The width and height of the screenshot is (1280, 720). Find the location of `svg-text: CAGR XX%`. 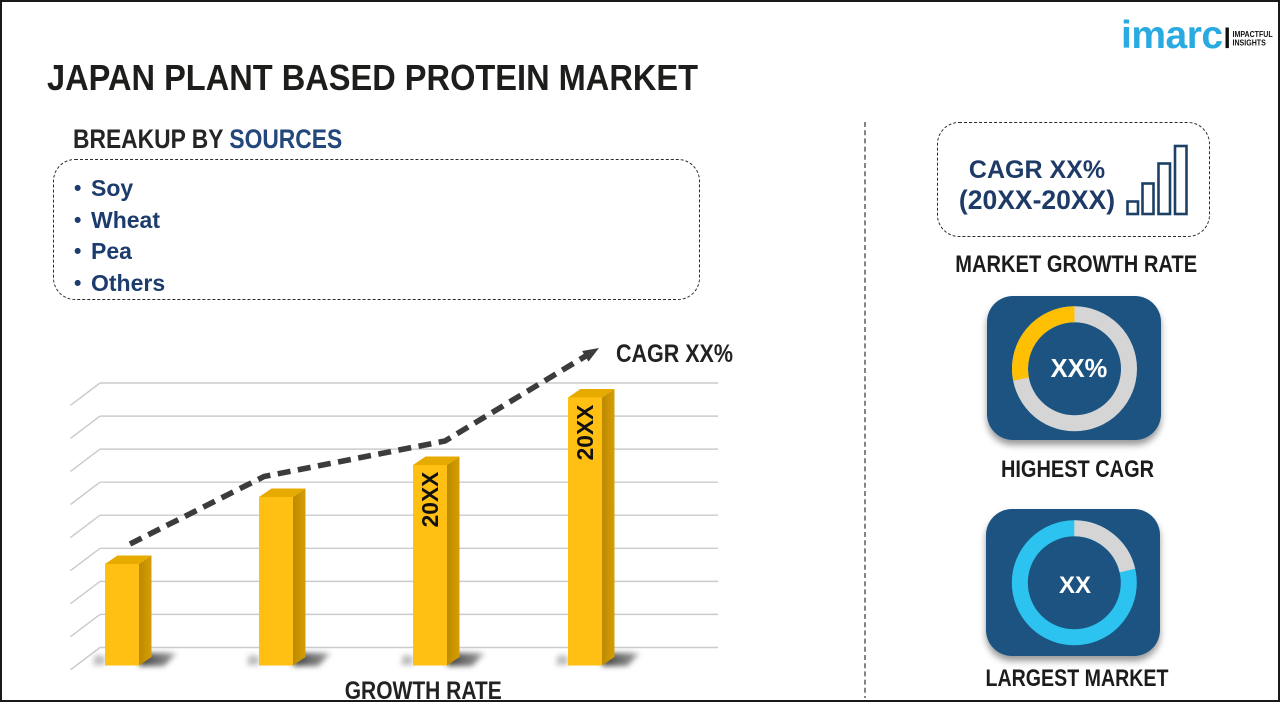

svg-text: CAGR XX% is located at coordinates (674, 353).